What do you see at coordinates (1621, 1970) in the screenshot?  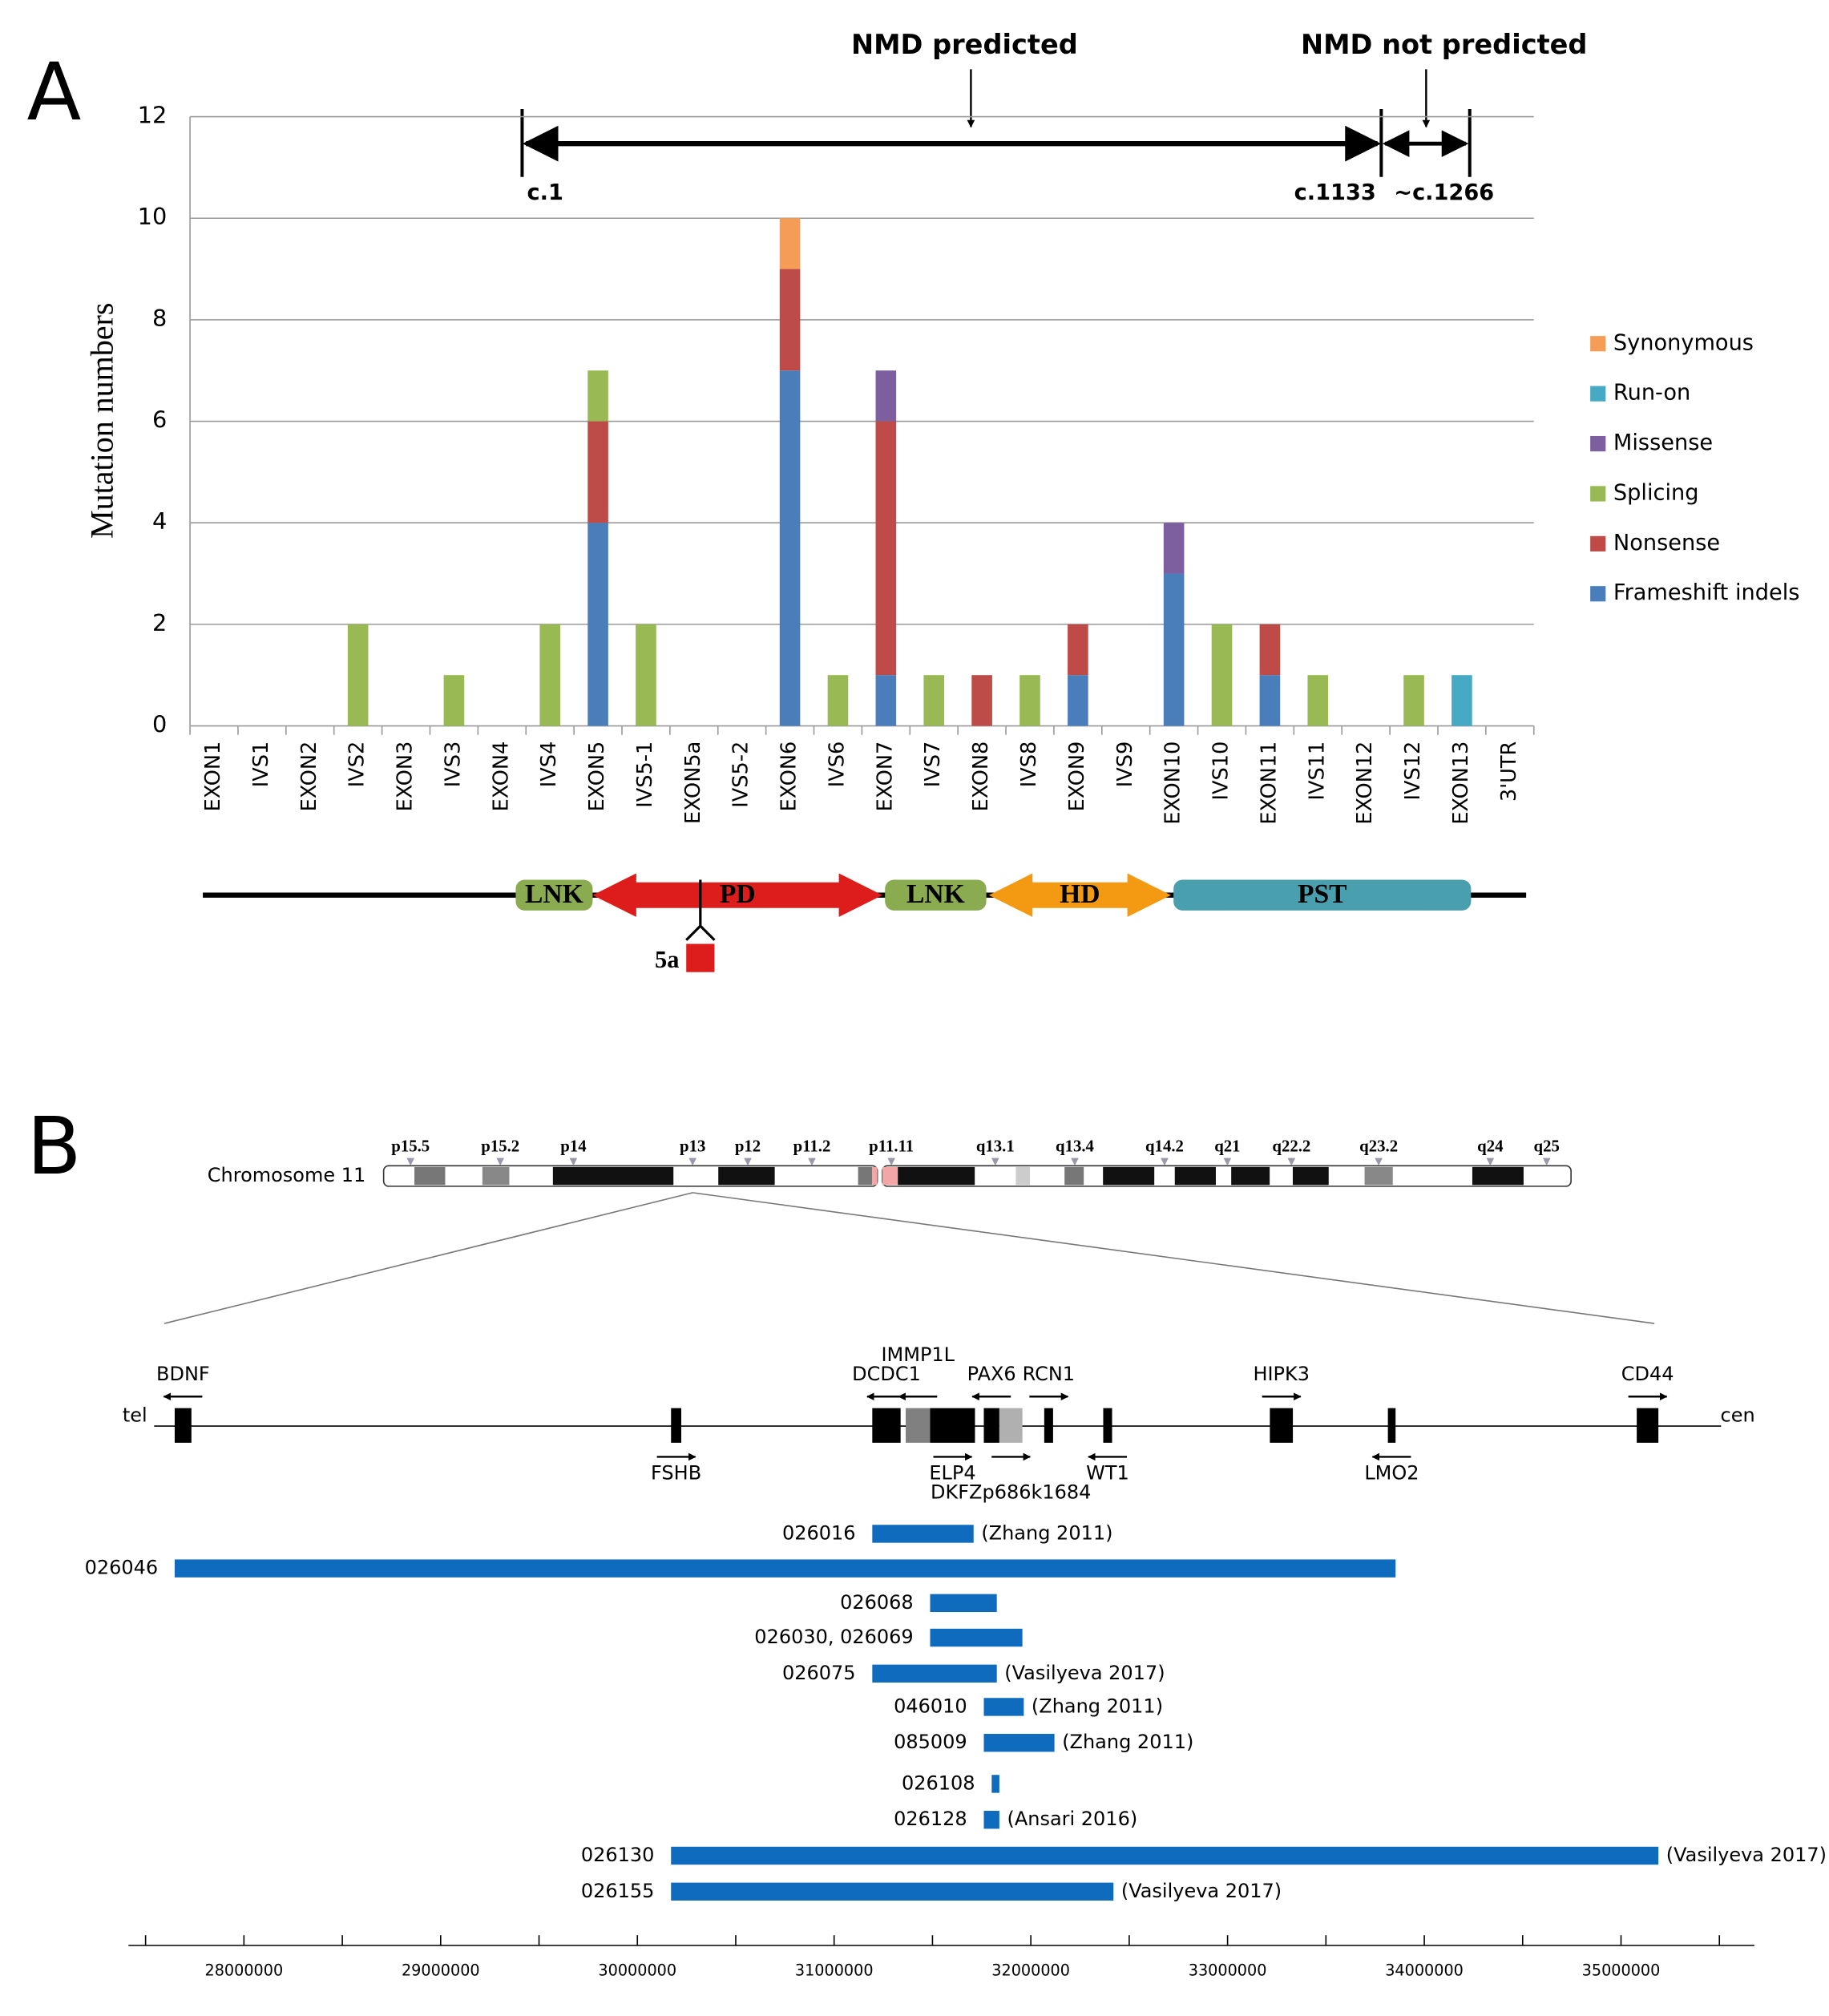 I see `x-tick-label: 35000000` at bounding box center [1621, 1970].